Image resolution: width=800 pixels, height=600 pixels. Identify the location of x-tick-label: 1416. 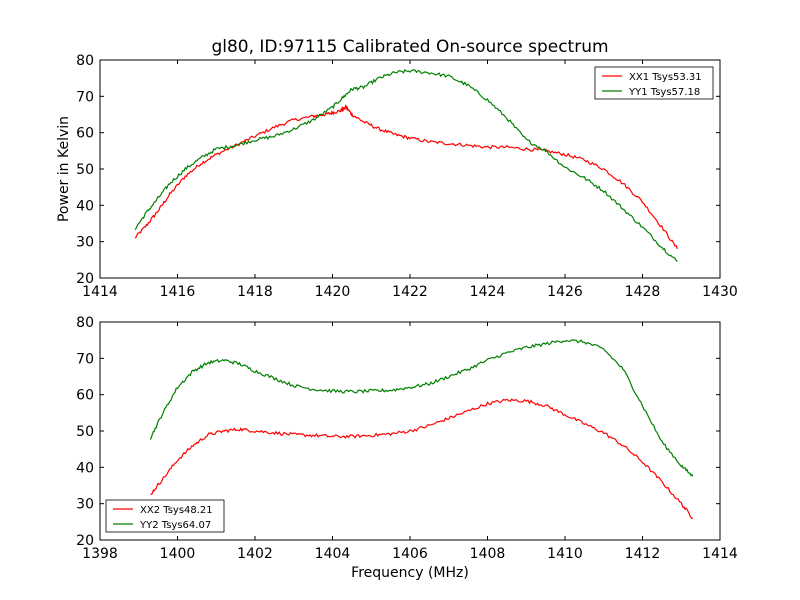
(178, 292).